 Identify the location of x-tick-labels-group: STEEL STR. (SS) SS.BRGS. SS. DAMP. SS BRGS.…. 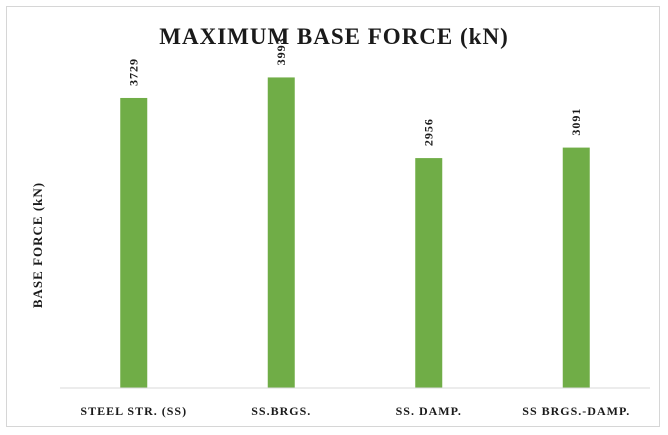
(355, 411).